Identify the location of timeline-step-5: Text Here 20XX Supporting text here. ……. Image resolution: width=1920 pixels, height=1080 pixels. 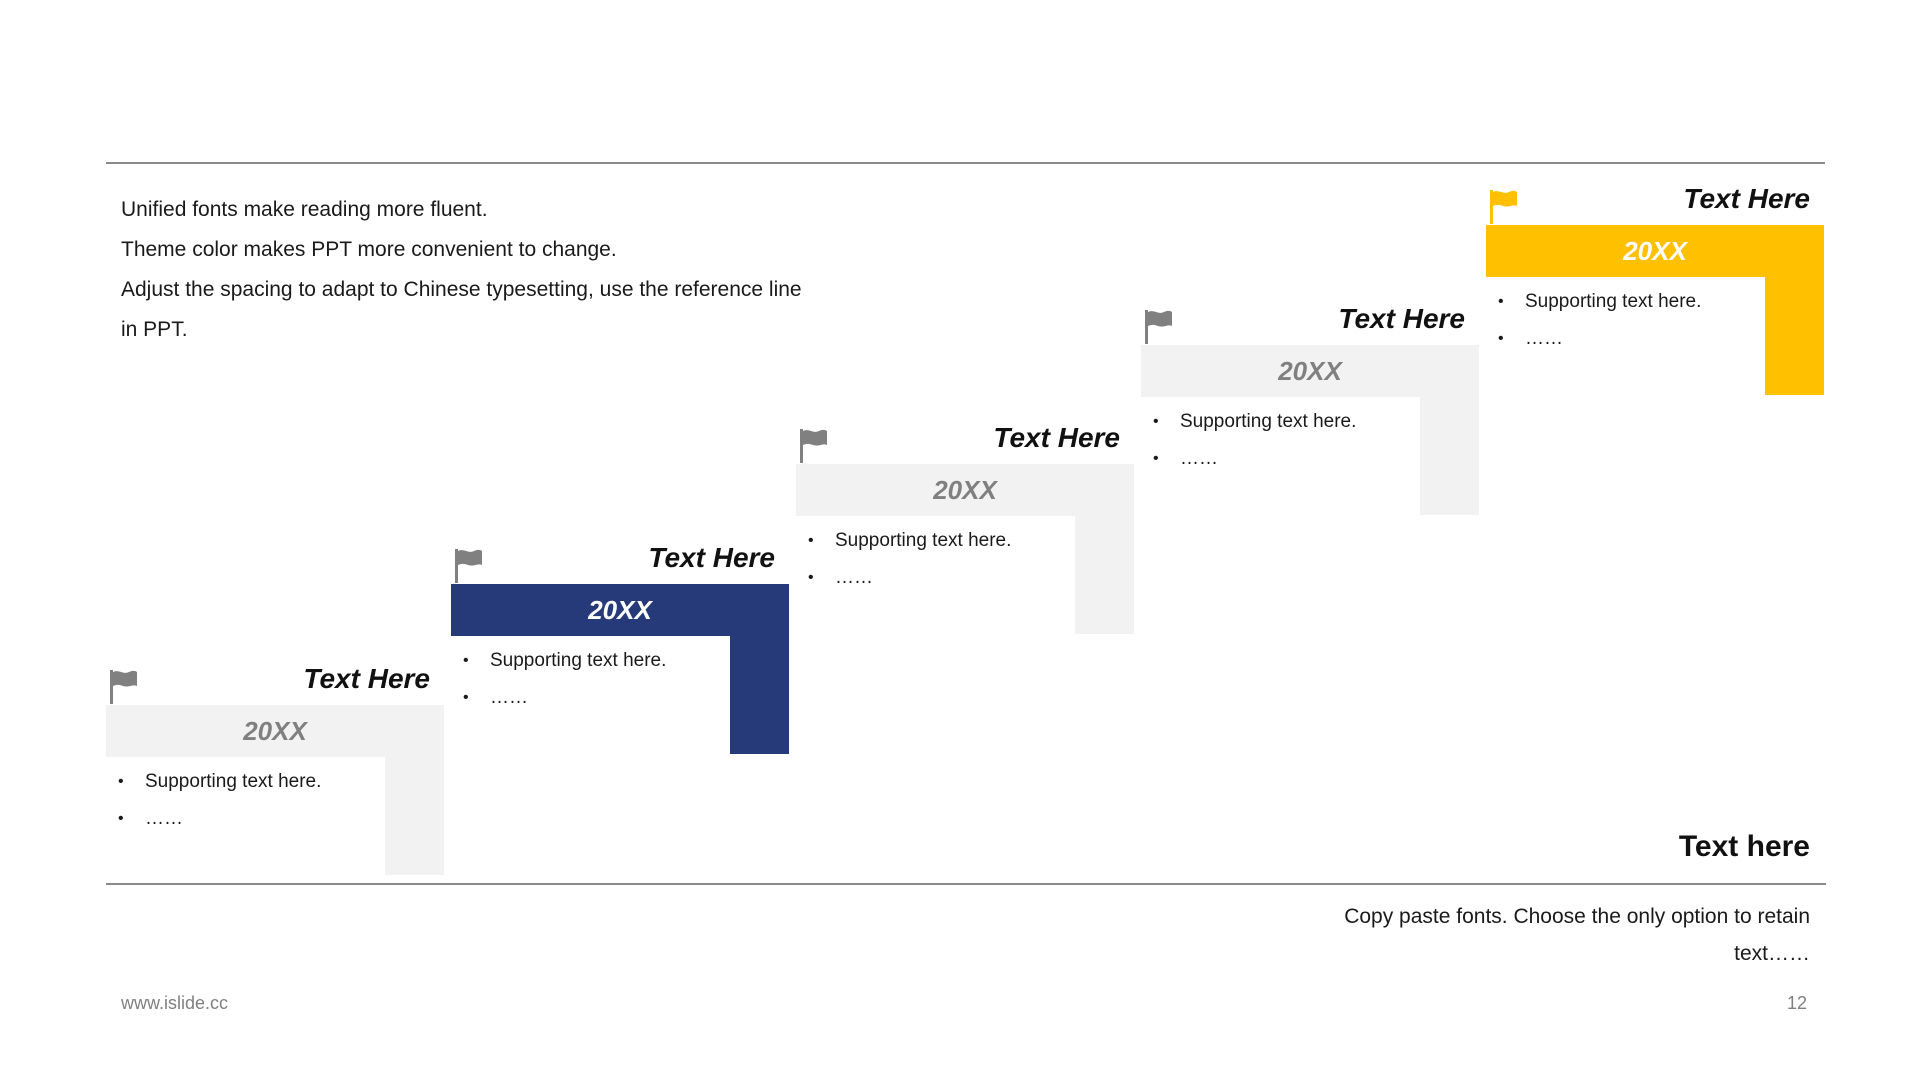
(1655, 302).